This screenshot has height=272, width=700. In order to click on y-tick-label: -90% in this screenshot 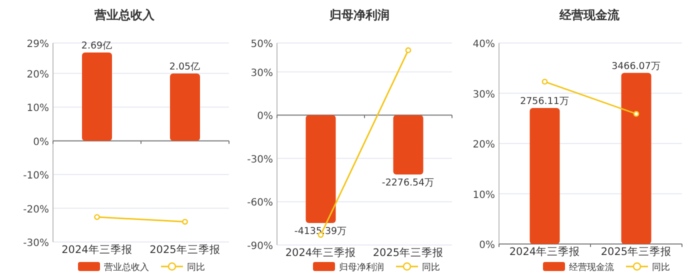, I will do `click(260, 246)`.